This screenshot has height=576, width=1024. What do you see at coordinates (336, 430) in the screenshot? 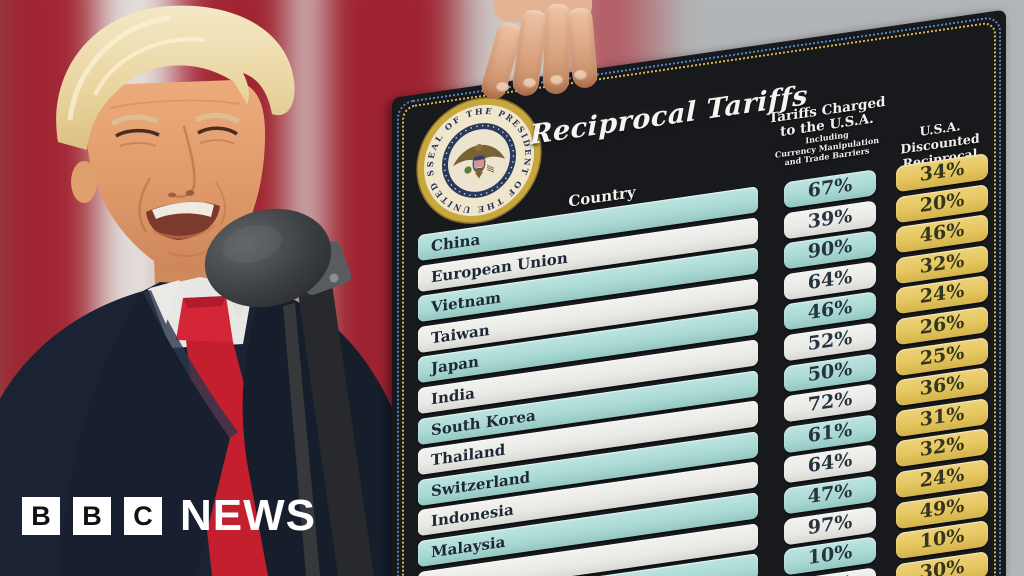
I see `mic-stand` at bounding box center [336, 430].